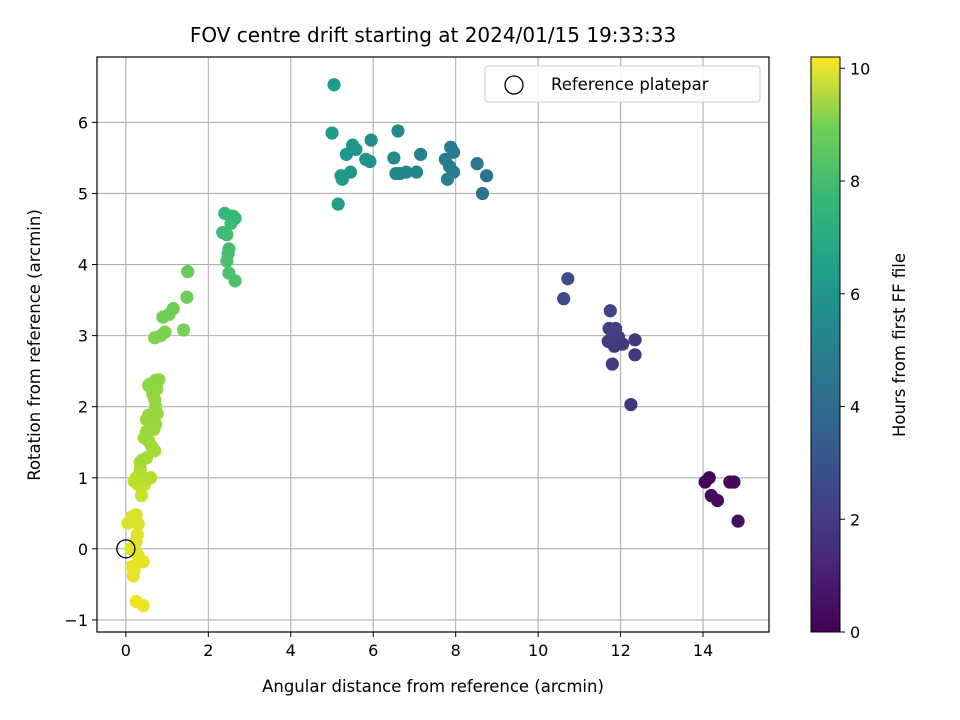 The height and width of the screenshot is (720, 960). Describe the element at coordinates (433, 686) in the screenshot. I see `x-axis-label: Angular distance from reference (arcmin)` at that location.